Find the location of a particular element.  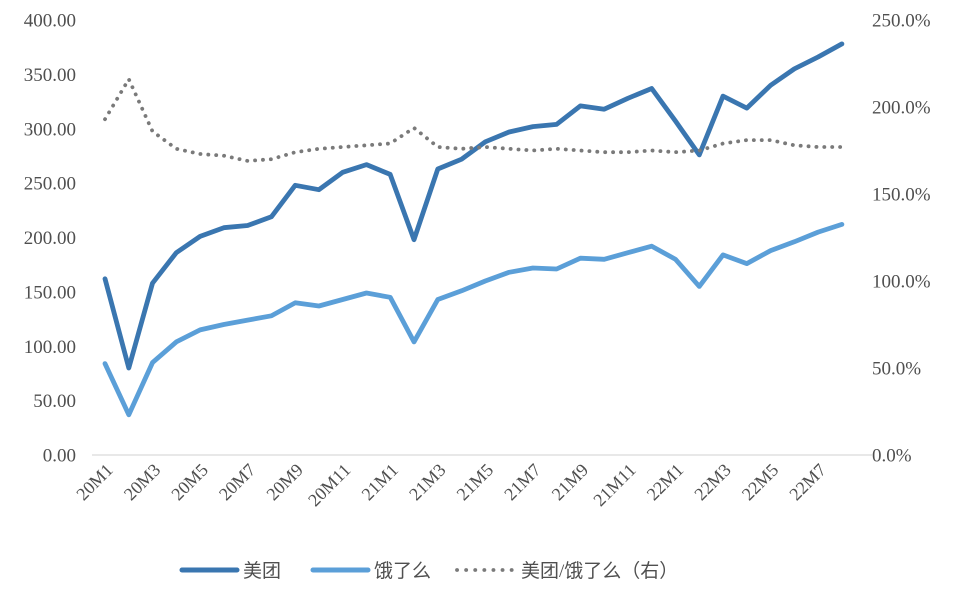

x-axis-tick-label: 21M11 is located at coordinates (614, 485).